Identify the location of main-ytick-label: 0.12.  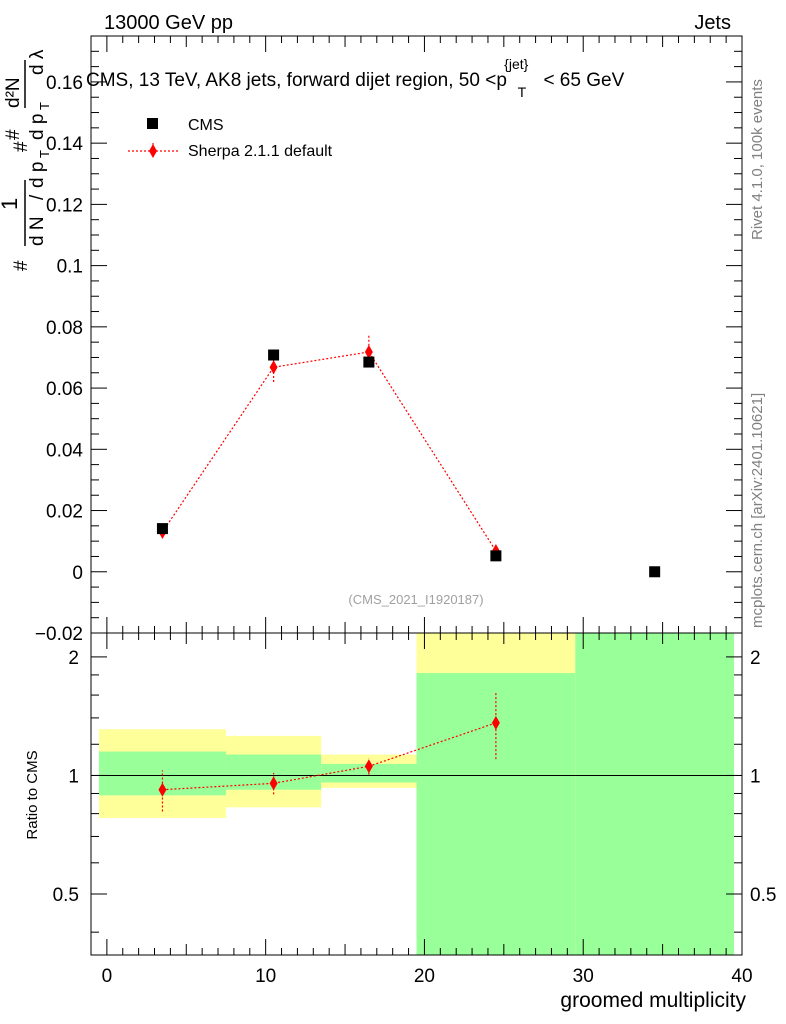
(64, 205).